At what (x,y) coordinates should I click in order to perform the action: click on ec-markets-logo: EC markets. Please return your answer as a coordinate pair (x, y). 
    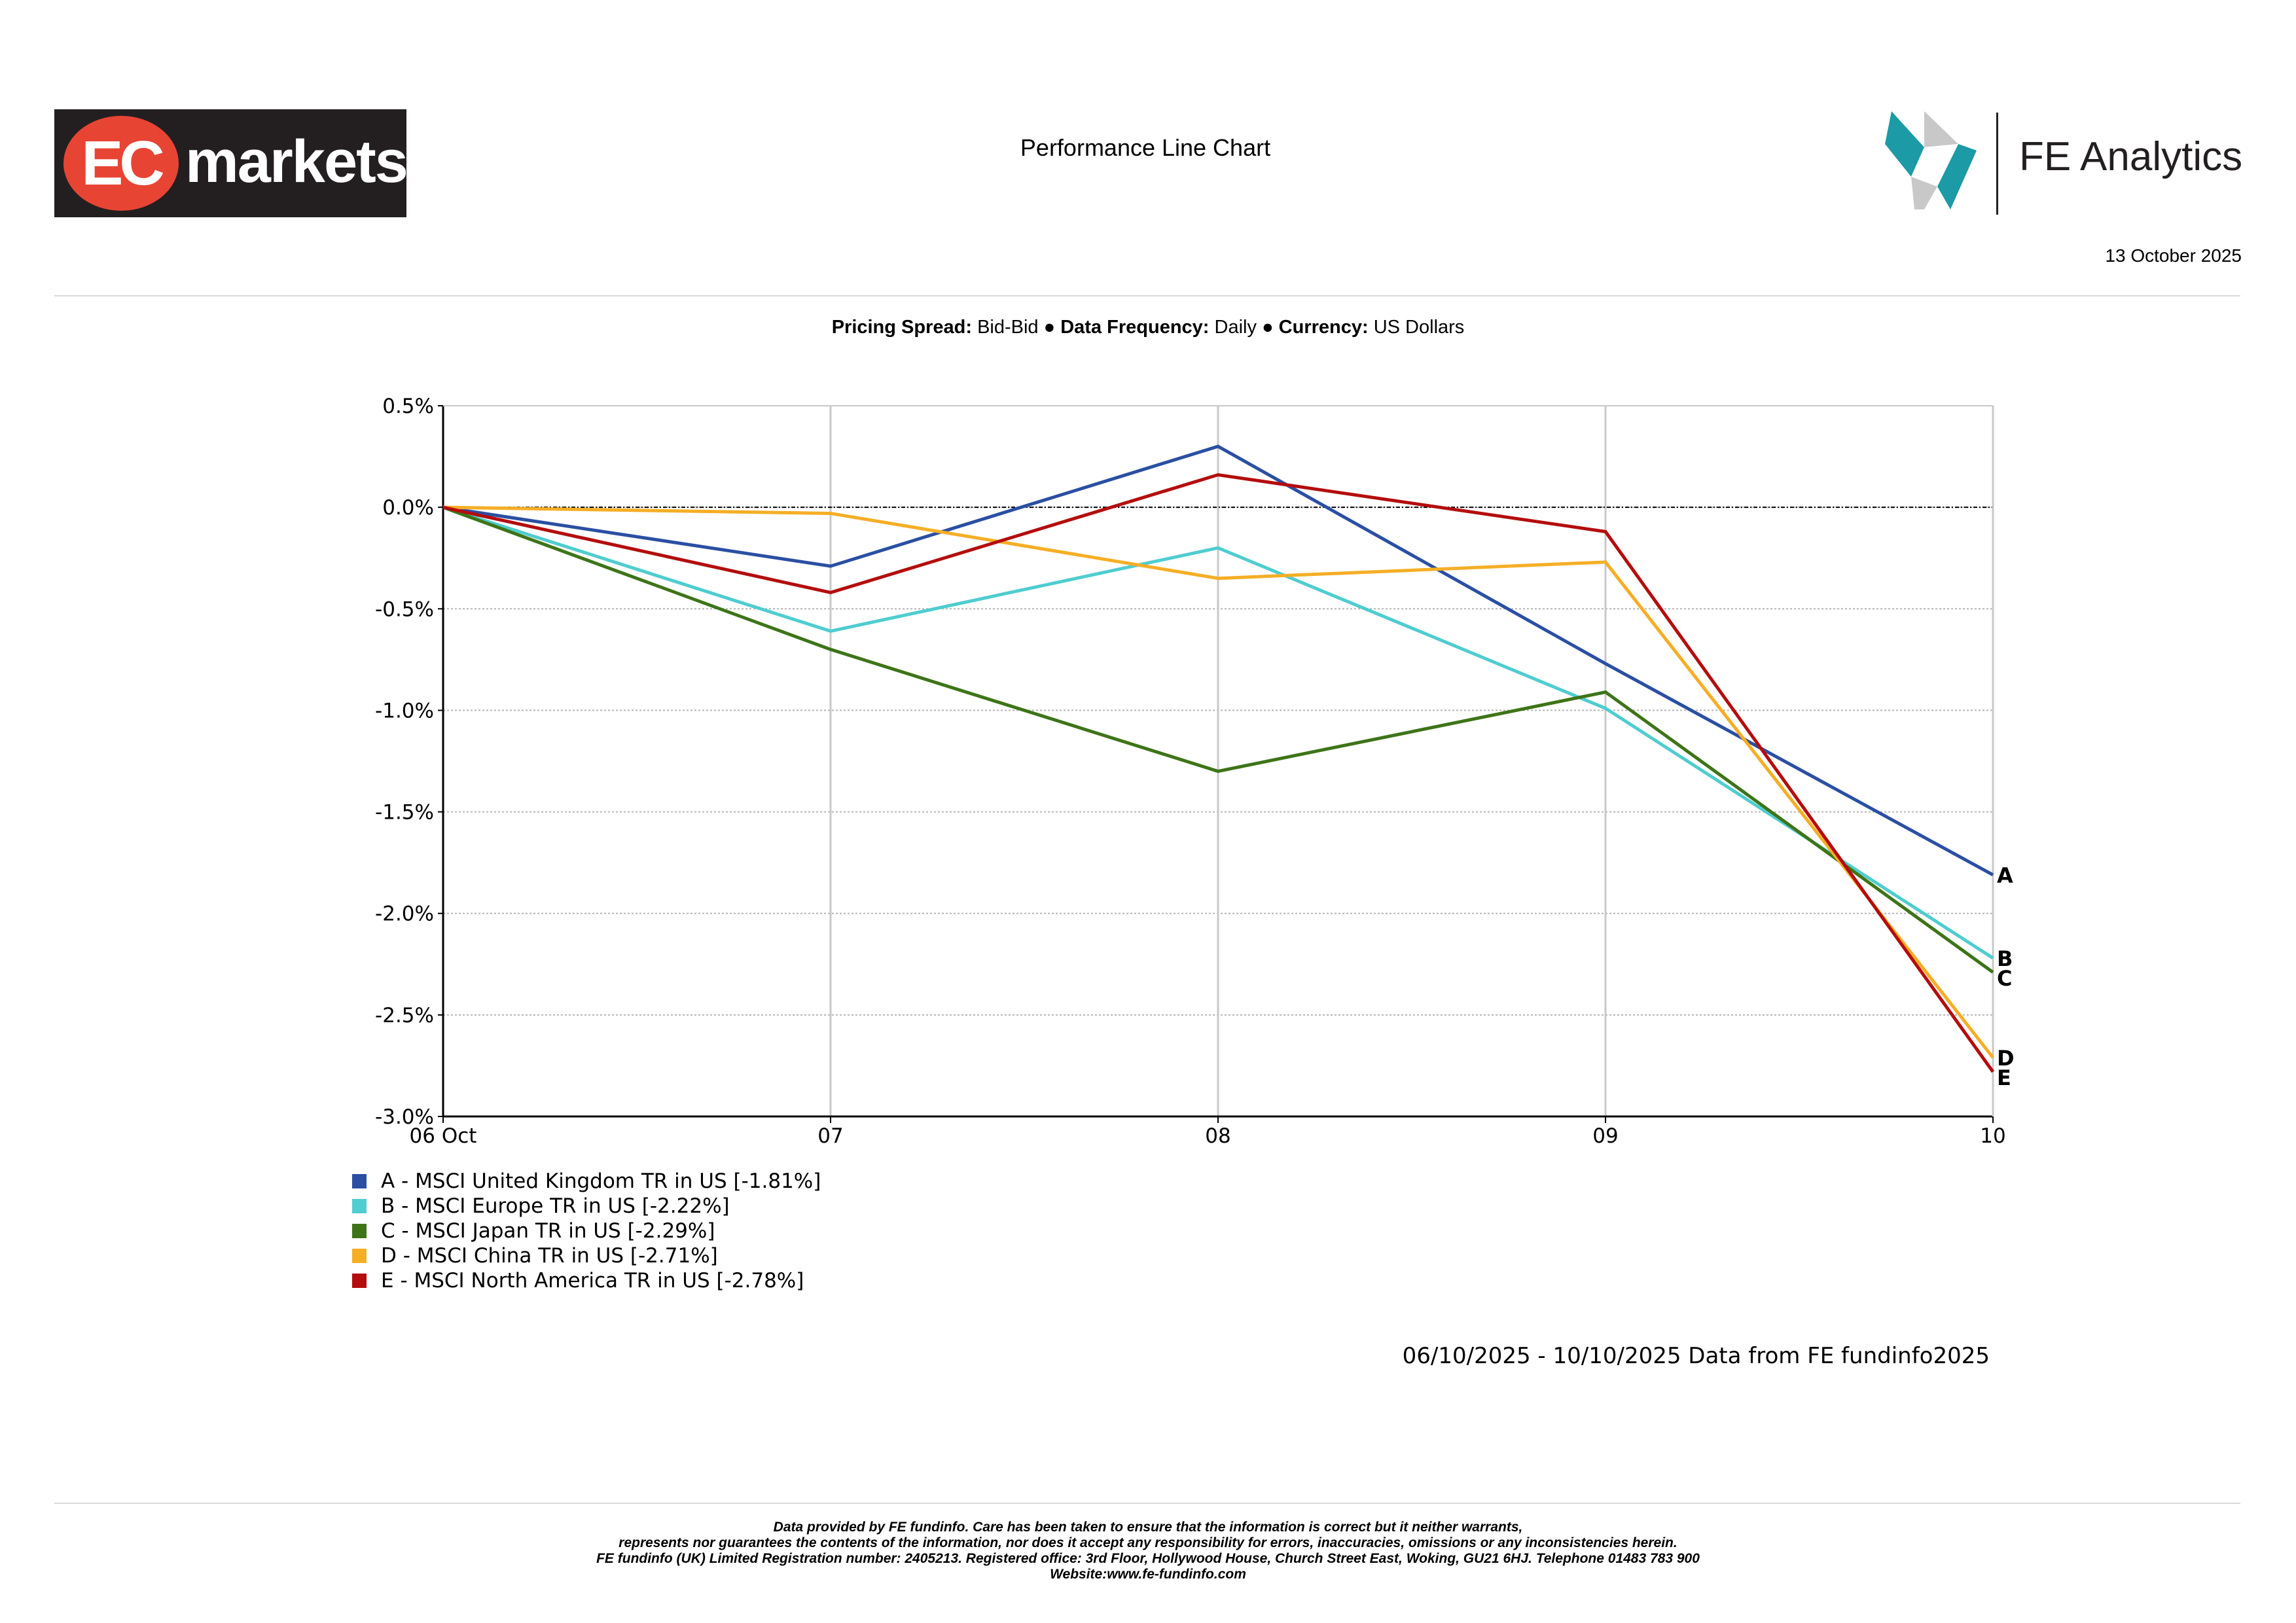
    Looking at the image, I should click on (231, 163).